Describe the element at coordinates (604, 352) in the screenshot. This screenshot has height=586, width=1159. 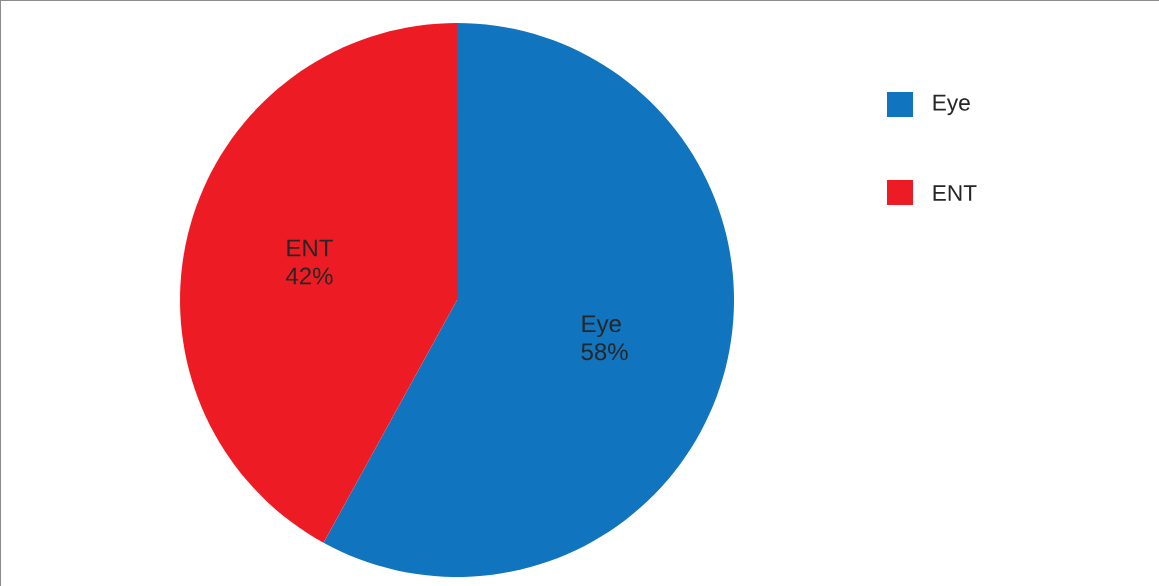
I see `data-label: 58%` at that location.